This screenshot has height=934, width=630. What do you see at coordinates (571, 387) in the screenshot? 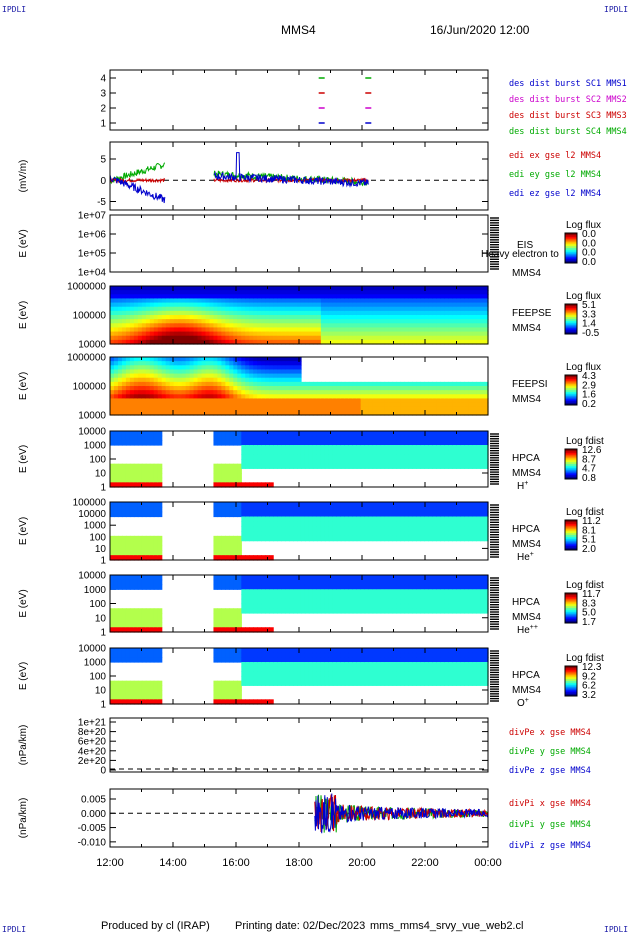
I see `feepsi-colorbar-cell` at bounding box center [571, 387].